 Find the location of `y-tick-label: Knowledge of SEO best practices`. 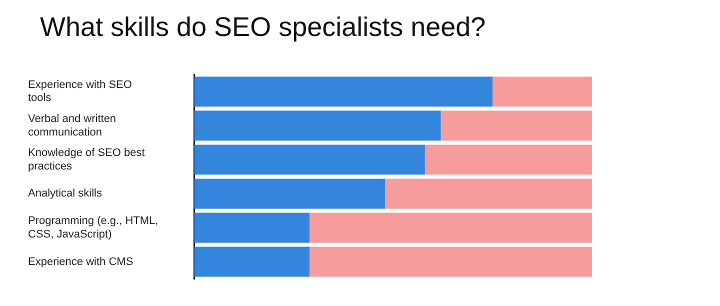

y-tick-label: Knowledge of SEO best practices is located at coordinates (86, 159).